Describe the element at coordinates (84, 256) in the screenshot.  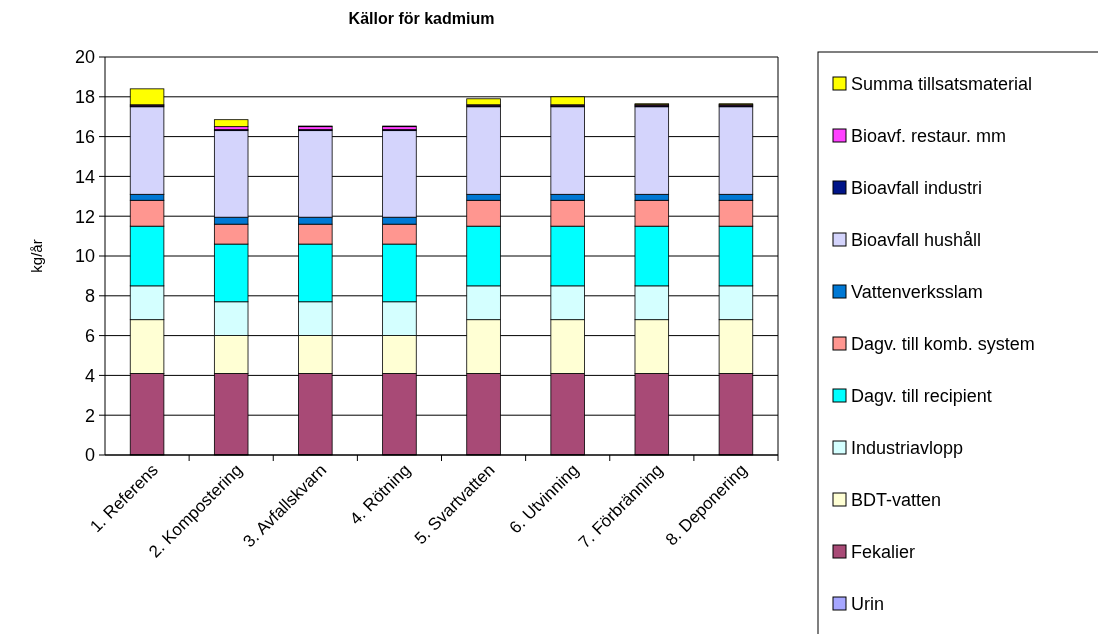
I see `y-tick-label: 10` at that location.